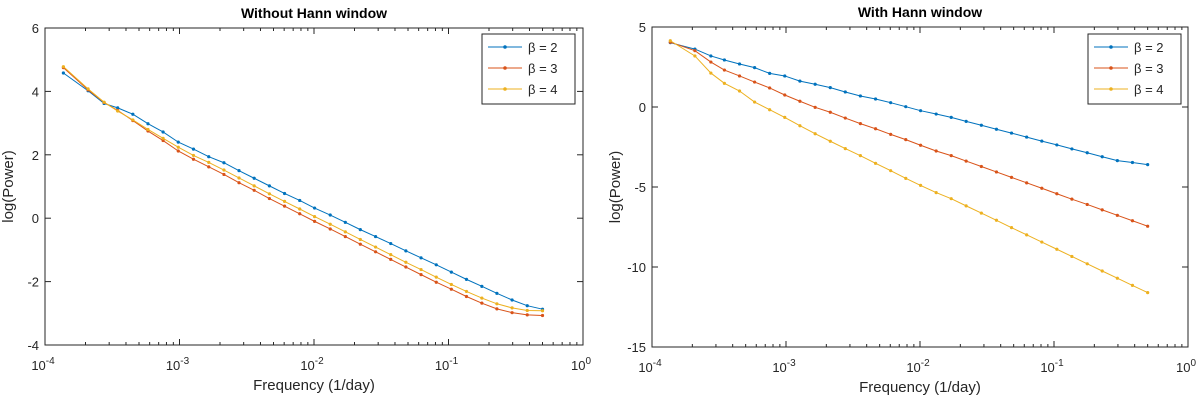 The image size is (1200, 400). Describe the element at coordinates (314, 385) in the screenshot. I see `x-axis-label: Frequency (1/day)` at that location.